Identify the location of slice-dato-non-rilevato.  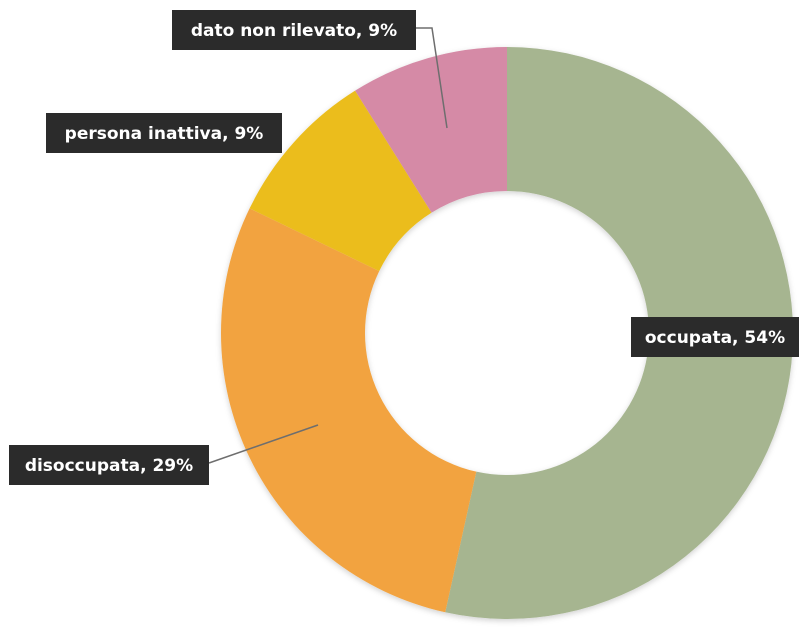
(431, 130).